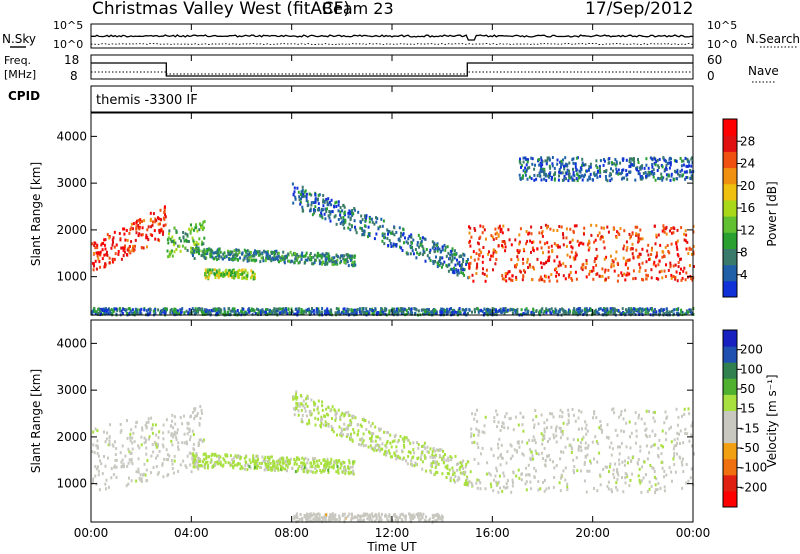  I want to click on colorbar-tick-label: 4, so click(744, 275).